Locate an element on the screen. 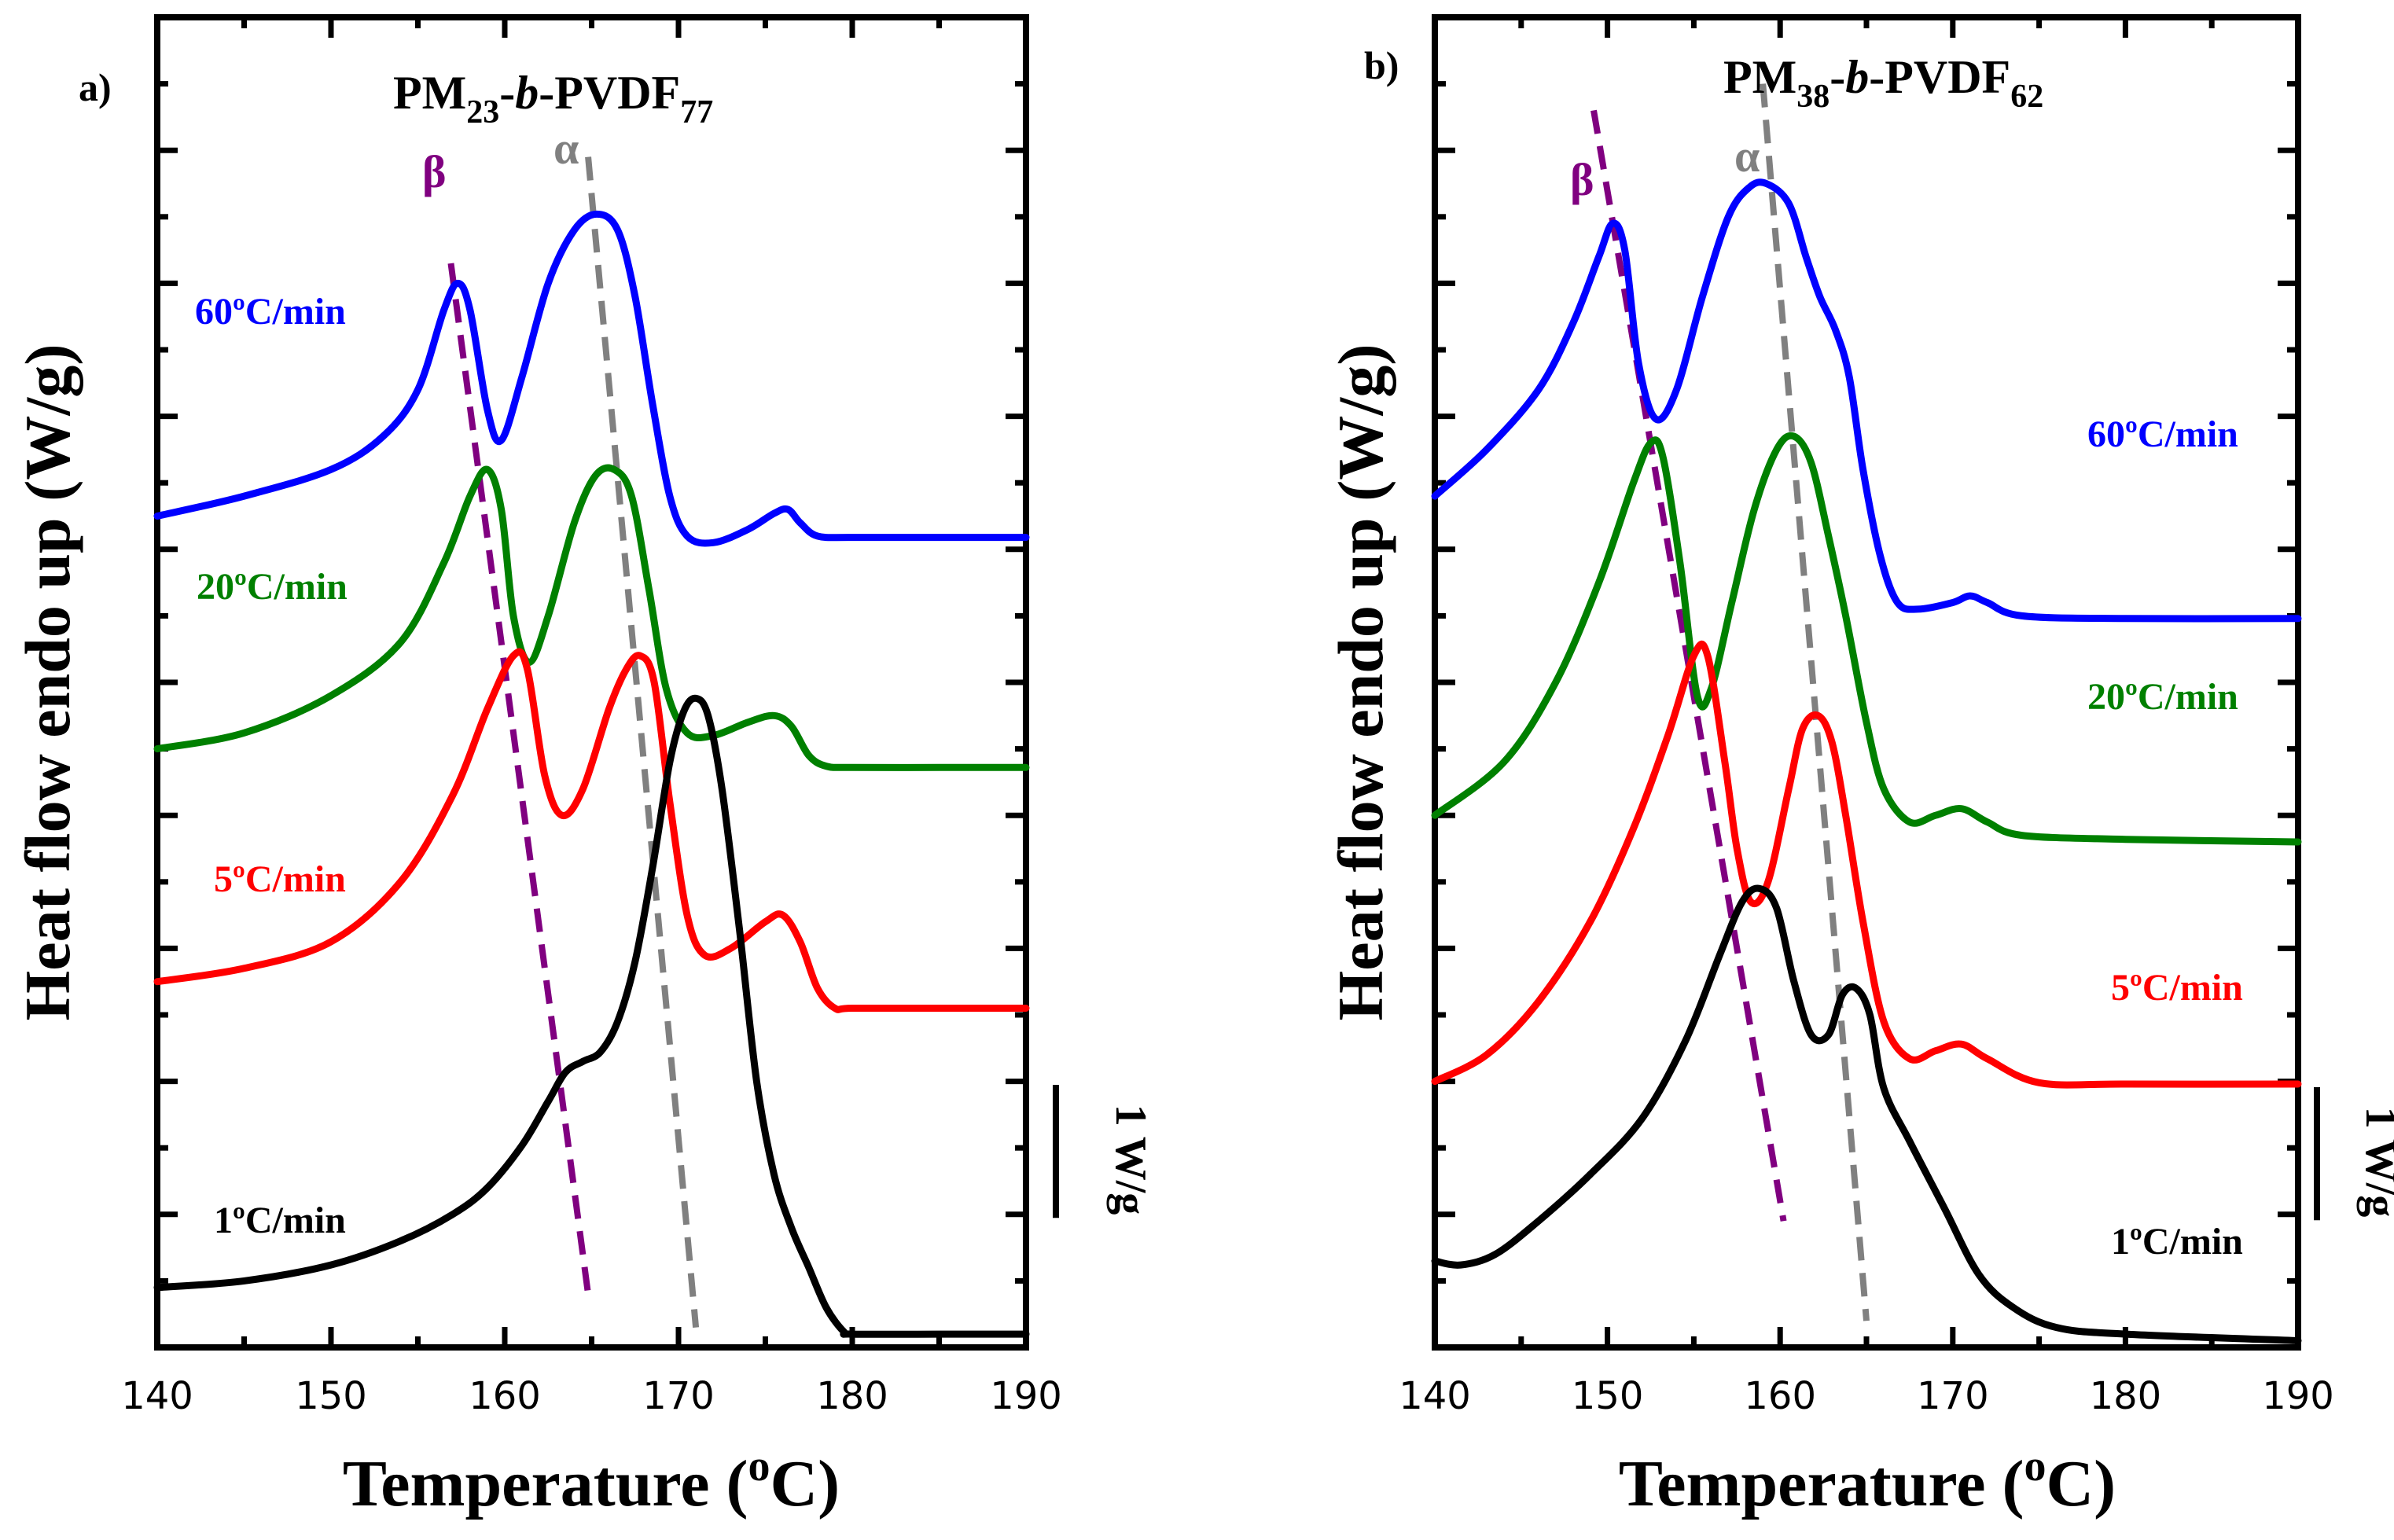 The height and width of the screenshot is (1540, 2394). series-line-1-c-per-min is located at coordinates (1866, 1114).